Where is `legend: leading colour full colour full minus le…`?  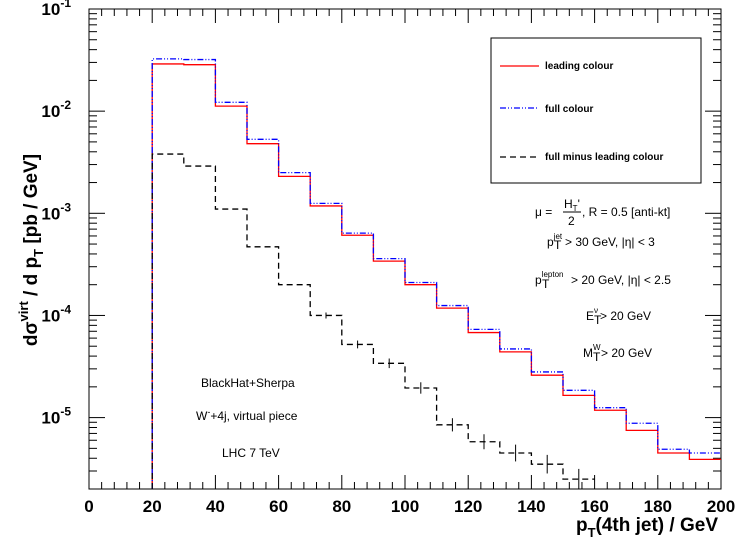
legend: leading colour full colour full minus le… is located at coordinates (596, 110).